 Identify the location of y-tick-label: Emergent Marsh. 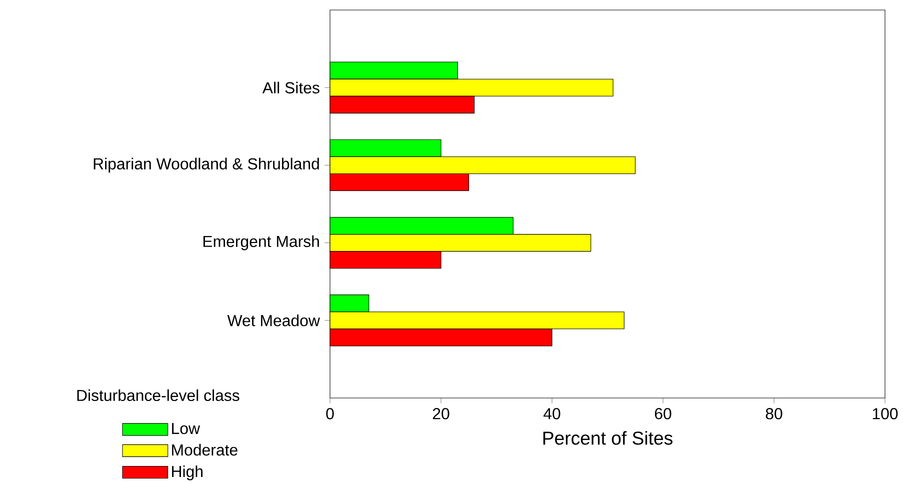
(261, 242).